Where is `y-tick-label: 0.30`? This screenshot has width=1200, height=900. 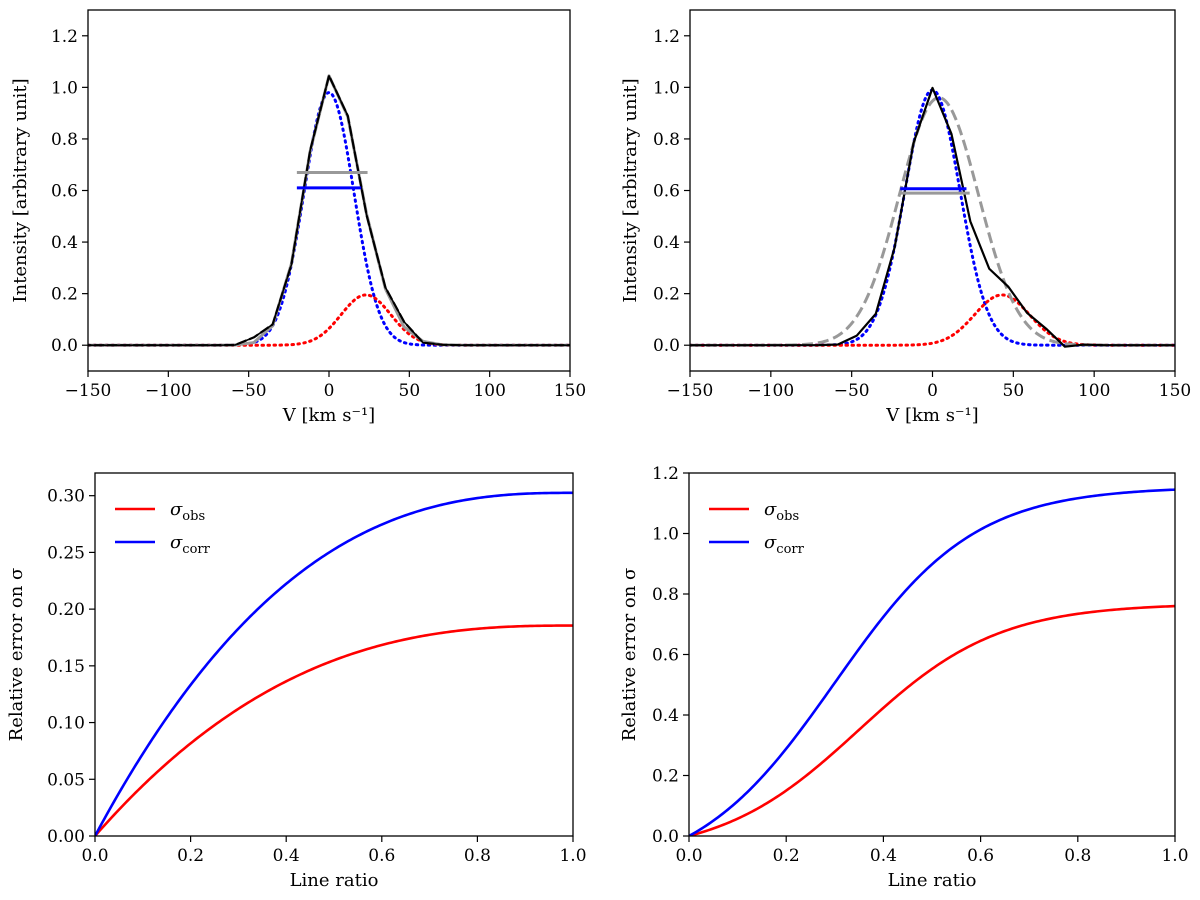
y-tick-label: 0.30 is located at coordinates (66, 497).